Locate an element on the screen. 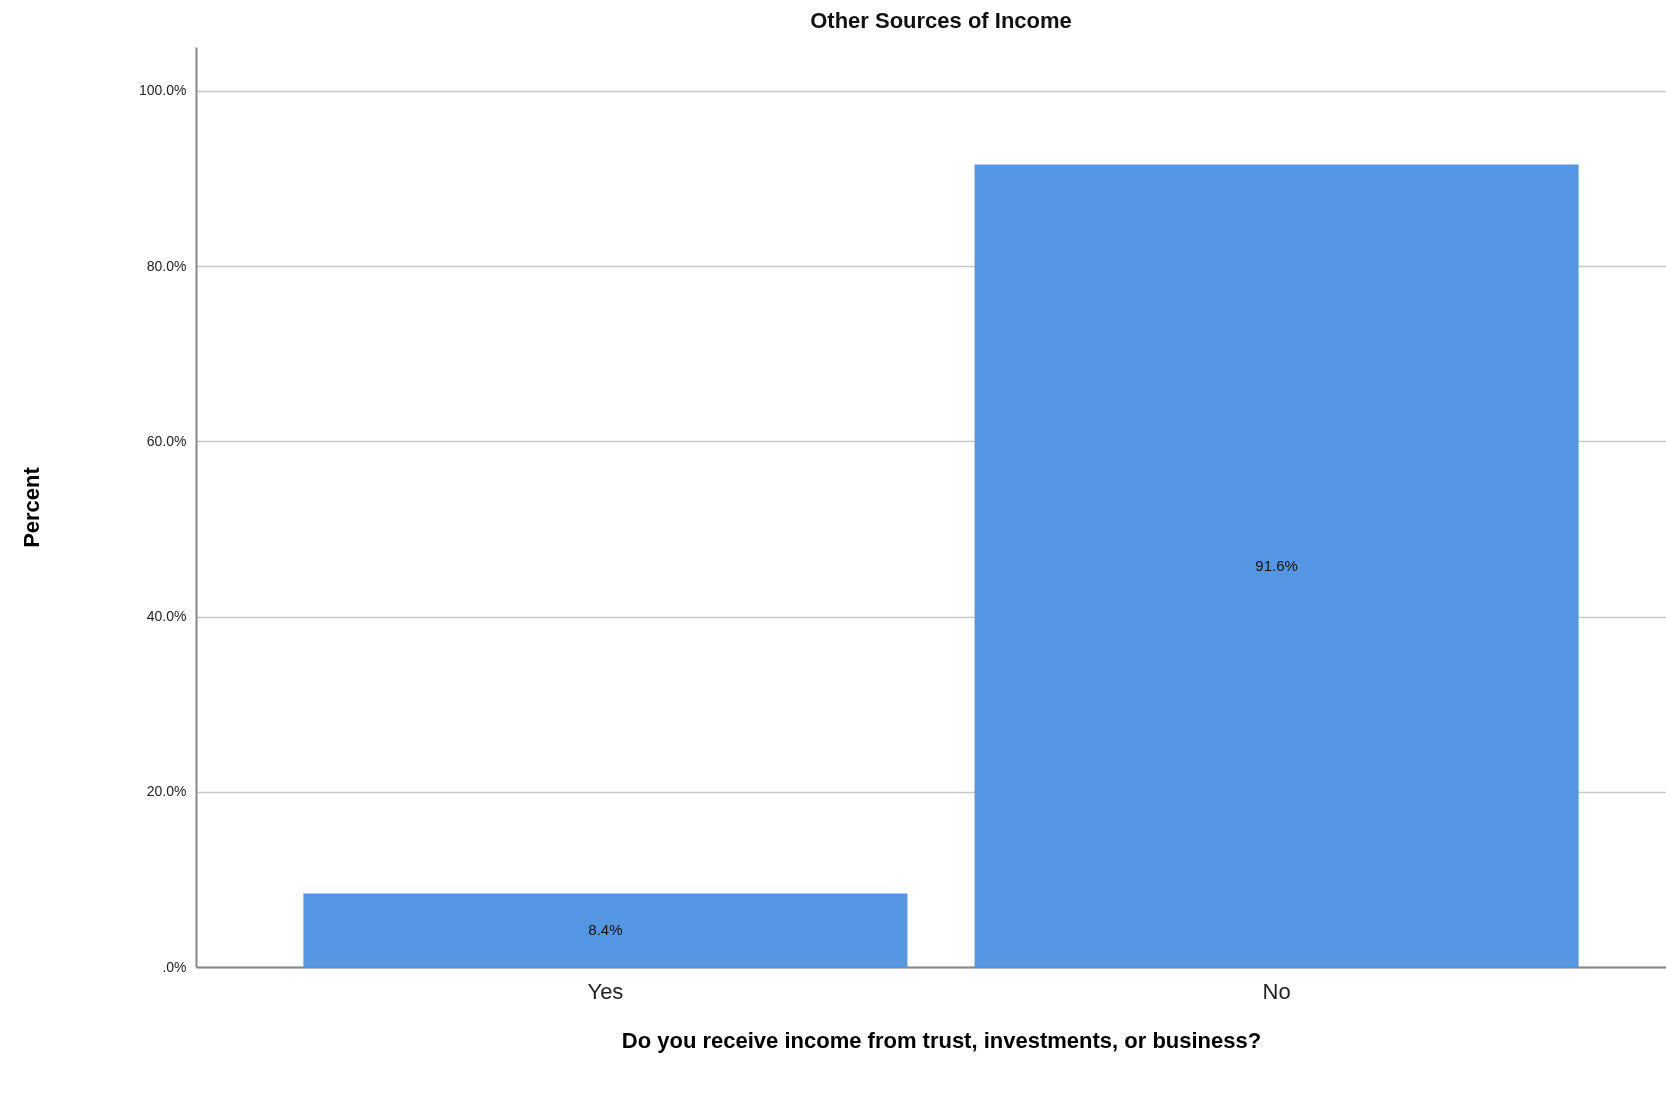 The image size is (1666, 1114). y-tick-label: 80.0% is located at coordinates (166, 265).